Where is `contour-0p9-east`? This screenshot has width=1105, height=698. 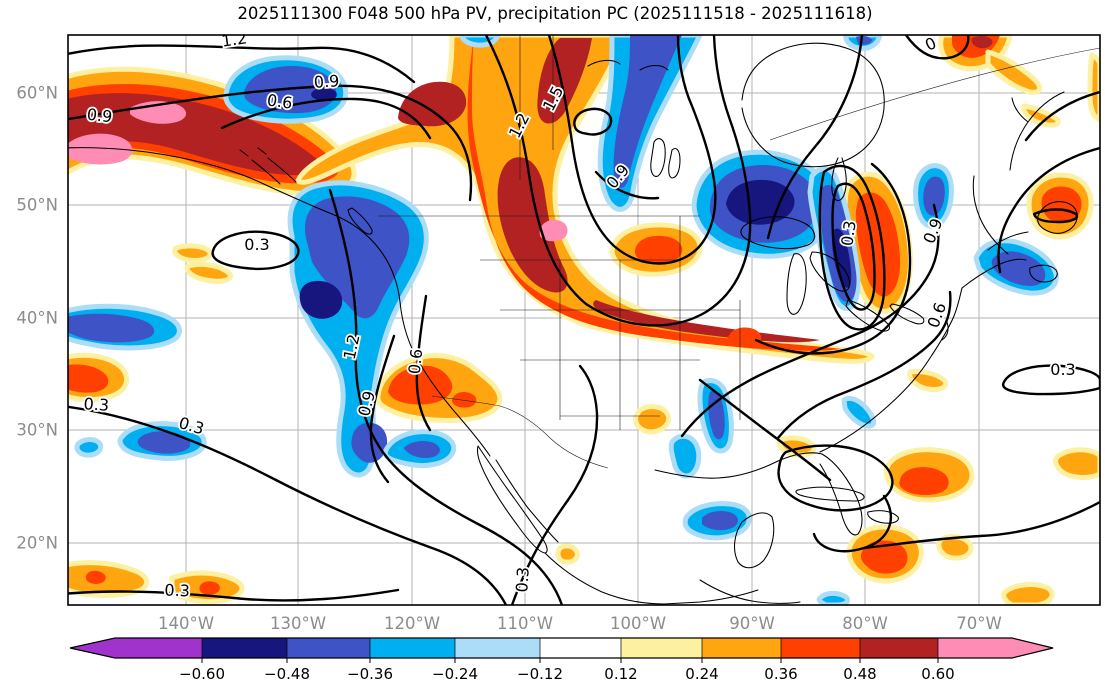 contour-0p9-east is located at coordinates (810, 320).